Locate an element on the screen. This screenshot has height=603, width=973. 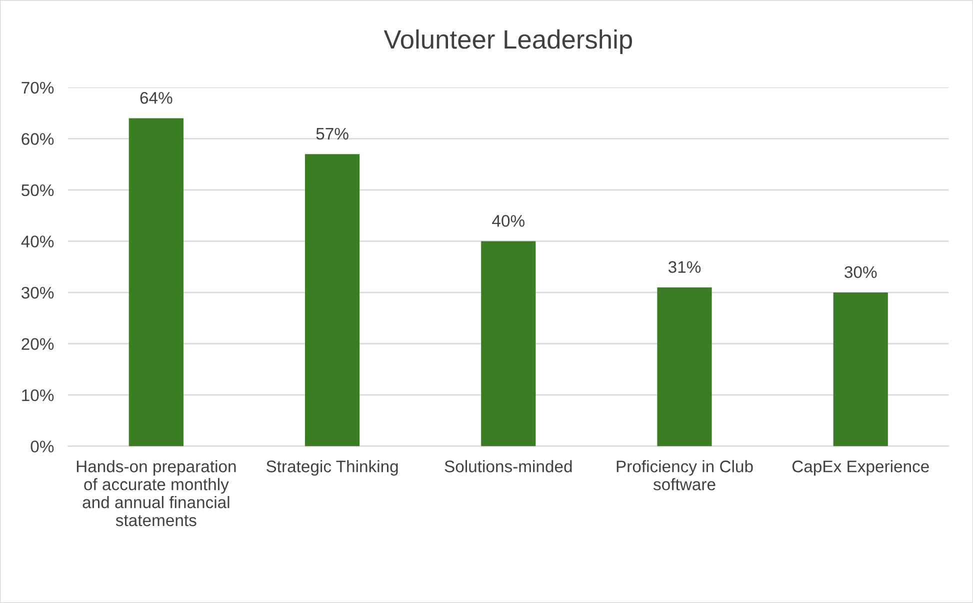
x-tick-label: Solutions-minded is located at coordinates (508, 466).